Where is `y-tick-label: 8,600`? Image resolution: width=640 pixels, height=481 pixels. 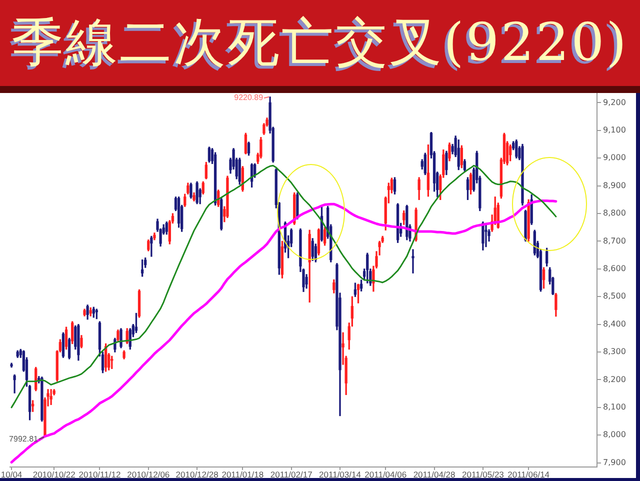
y-tick-label: 8,600 is located at coordinates (614, 268).